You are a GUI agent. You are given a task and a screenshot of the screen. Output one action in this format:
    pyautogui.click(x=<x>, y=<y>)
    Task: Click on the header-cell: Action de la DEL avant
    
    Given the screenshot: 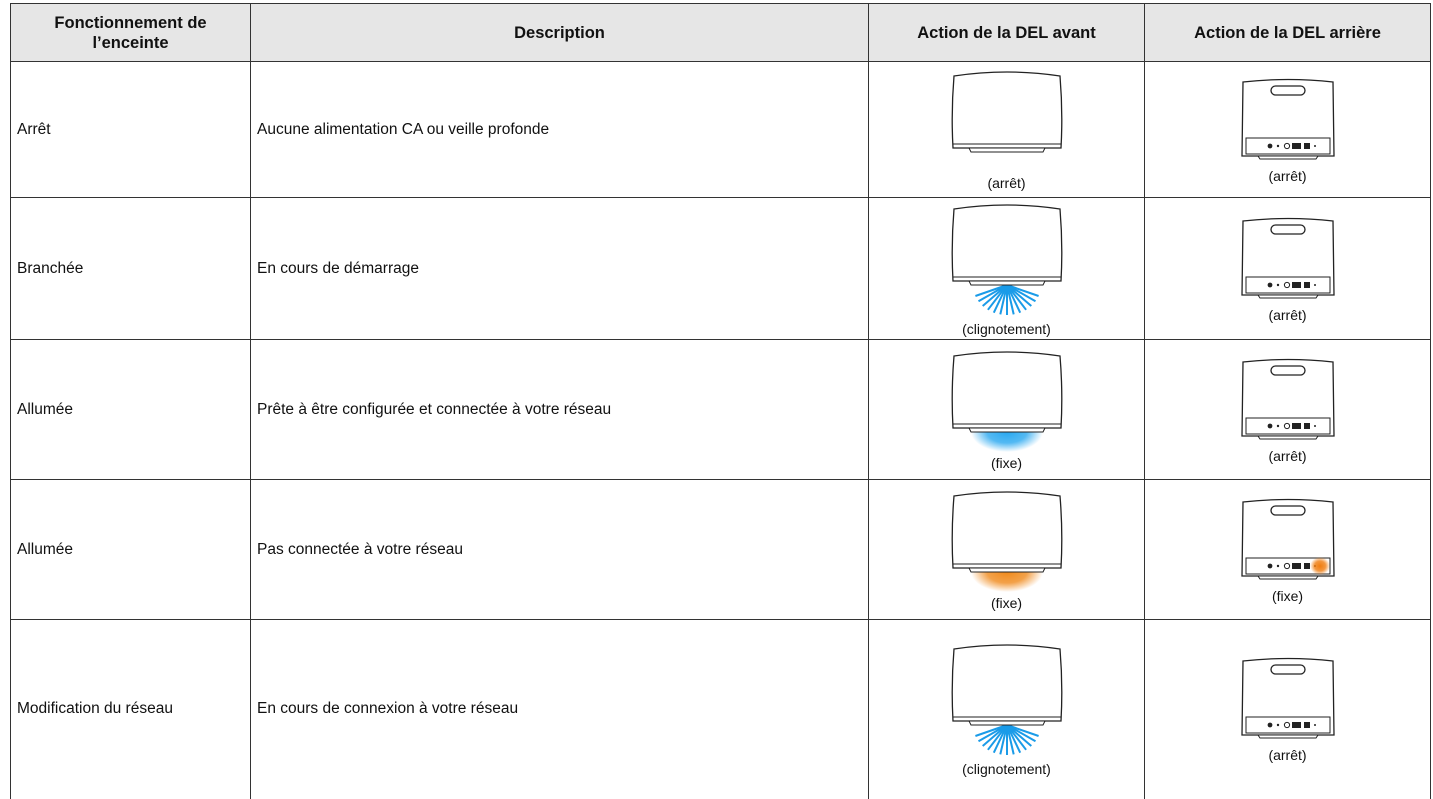 What is the action you would take?
    pyautogui.click(x=1006, y=32)
    